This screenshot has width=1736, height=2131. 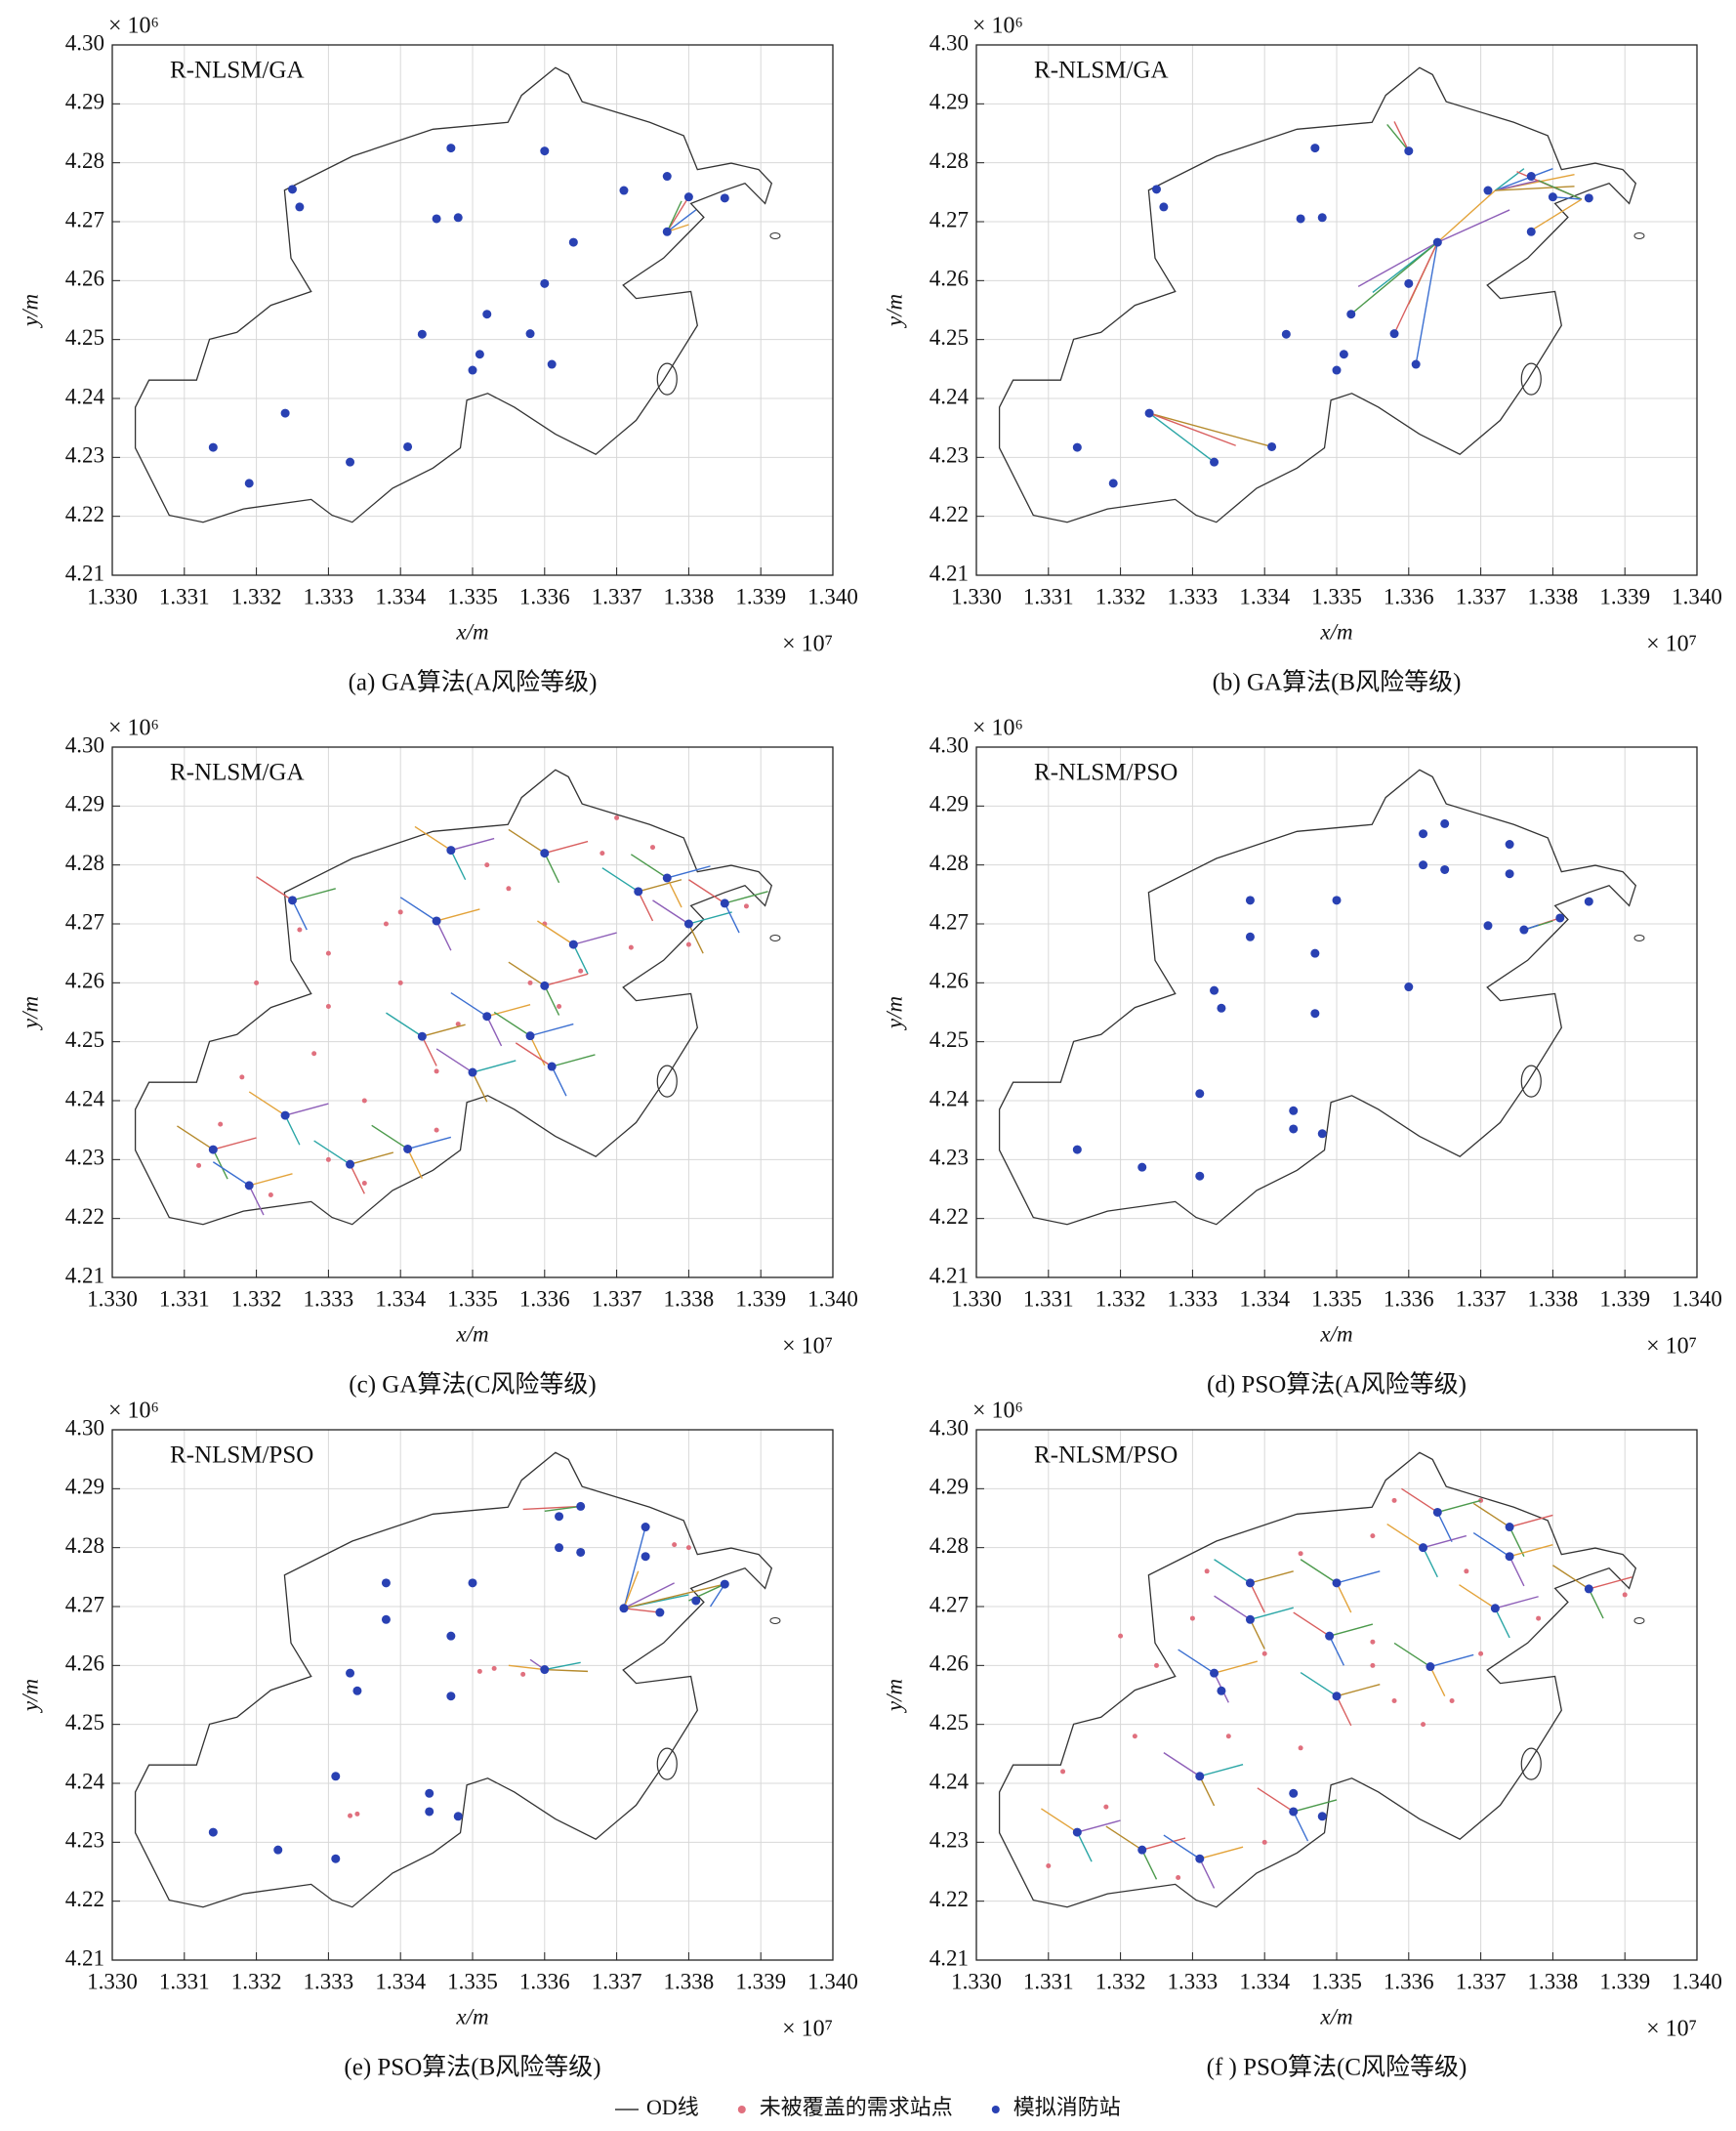 I want to click on y-tick-label: 4.28, so click(x=950, y=863).